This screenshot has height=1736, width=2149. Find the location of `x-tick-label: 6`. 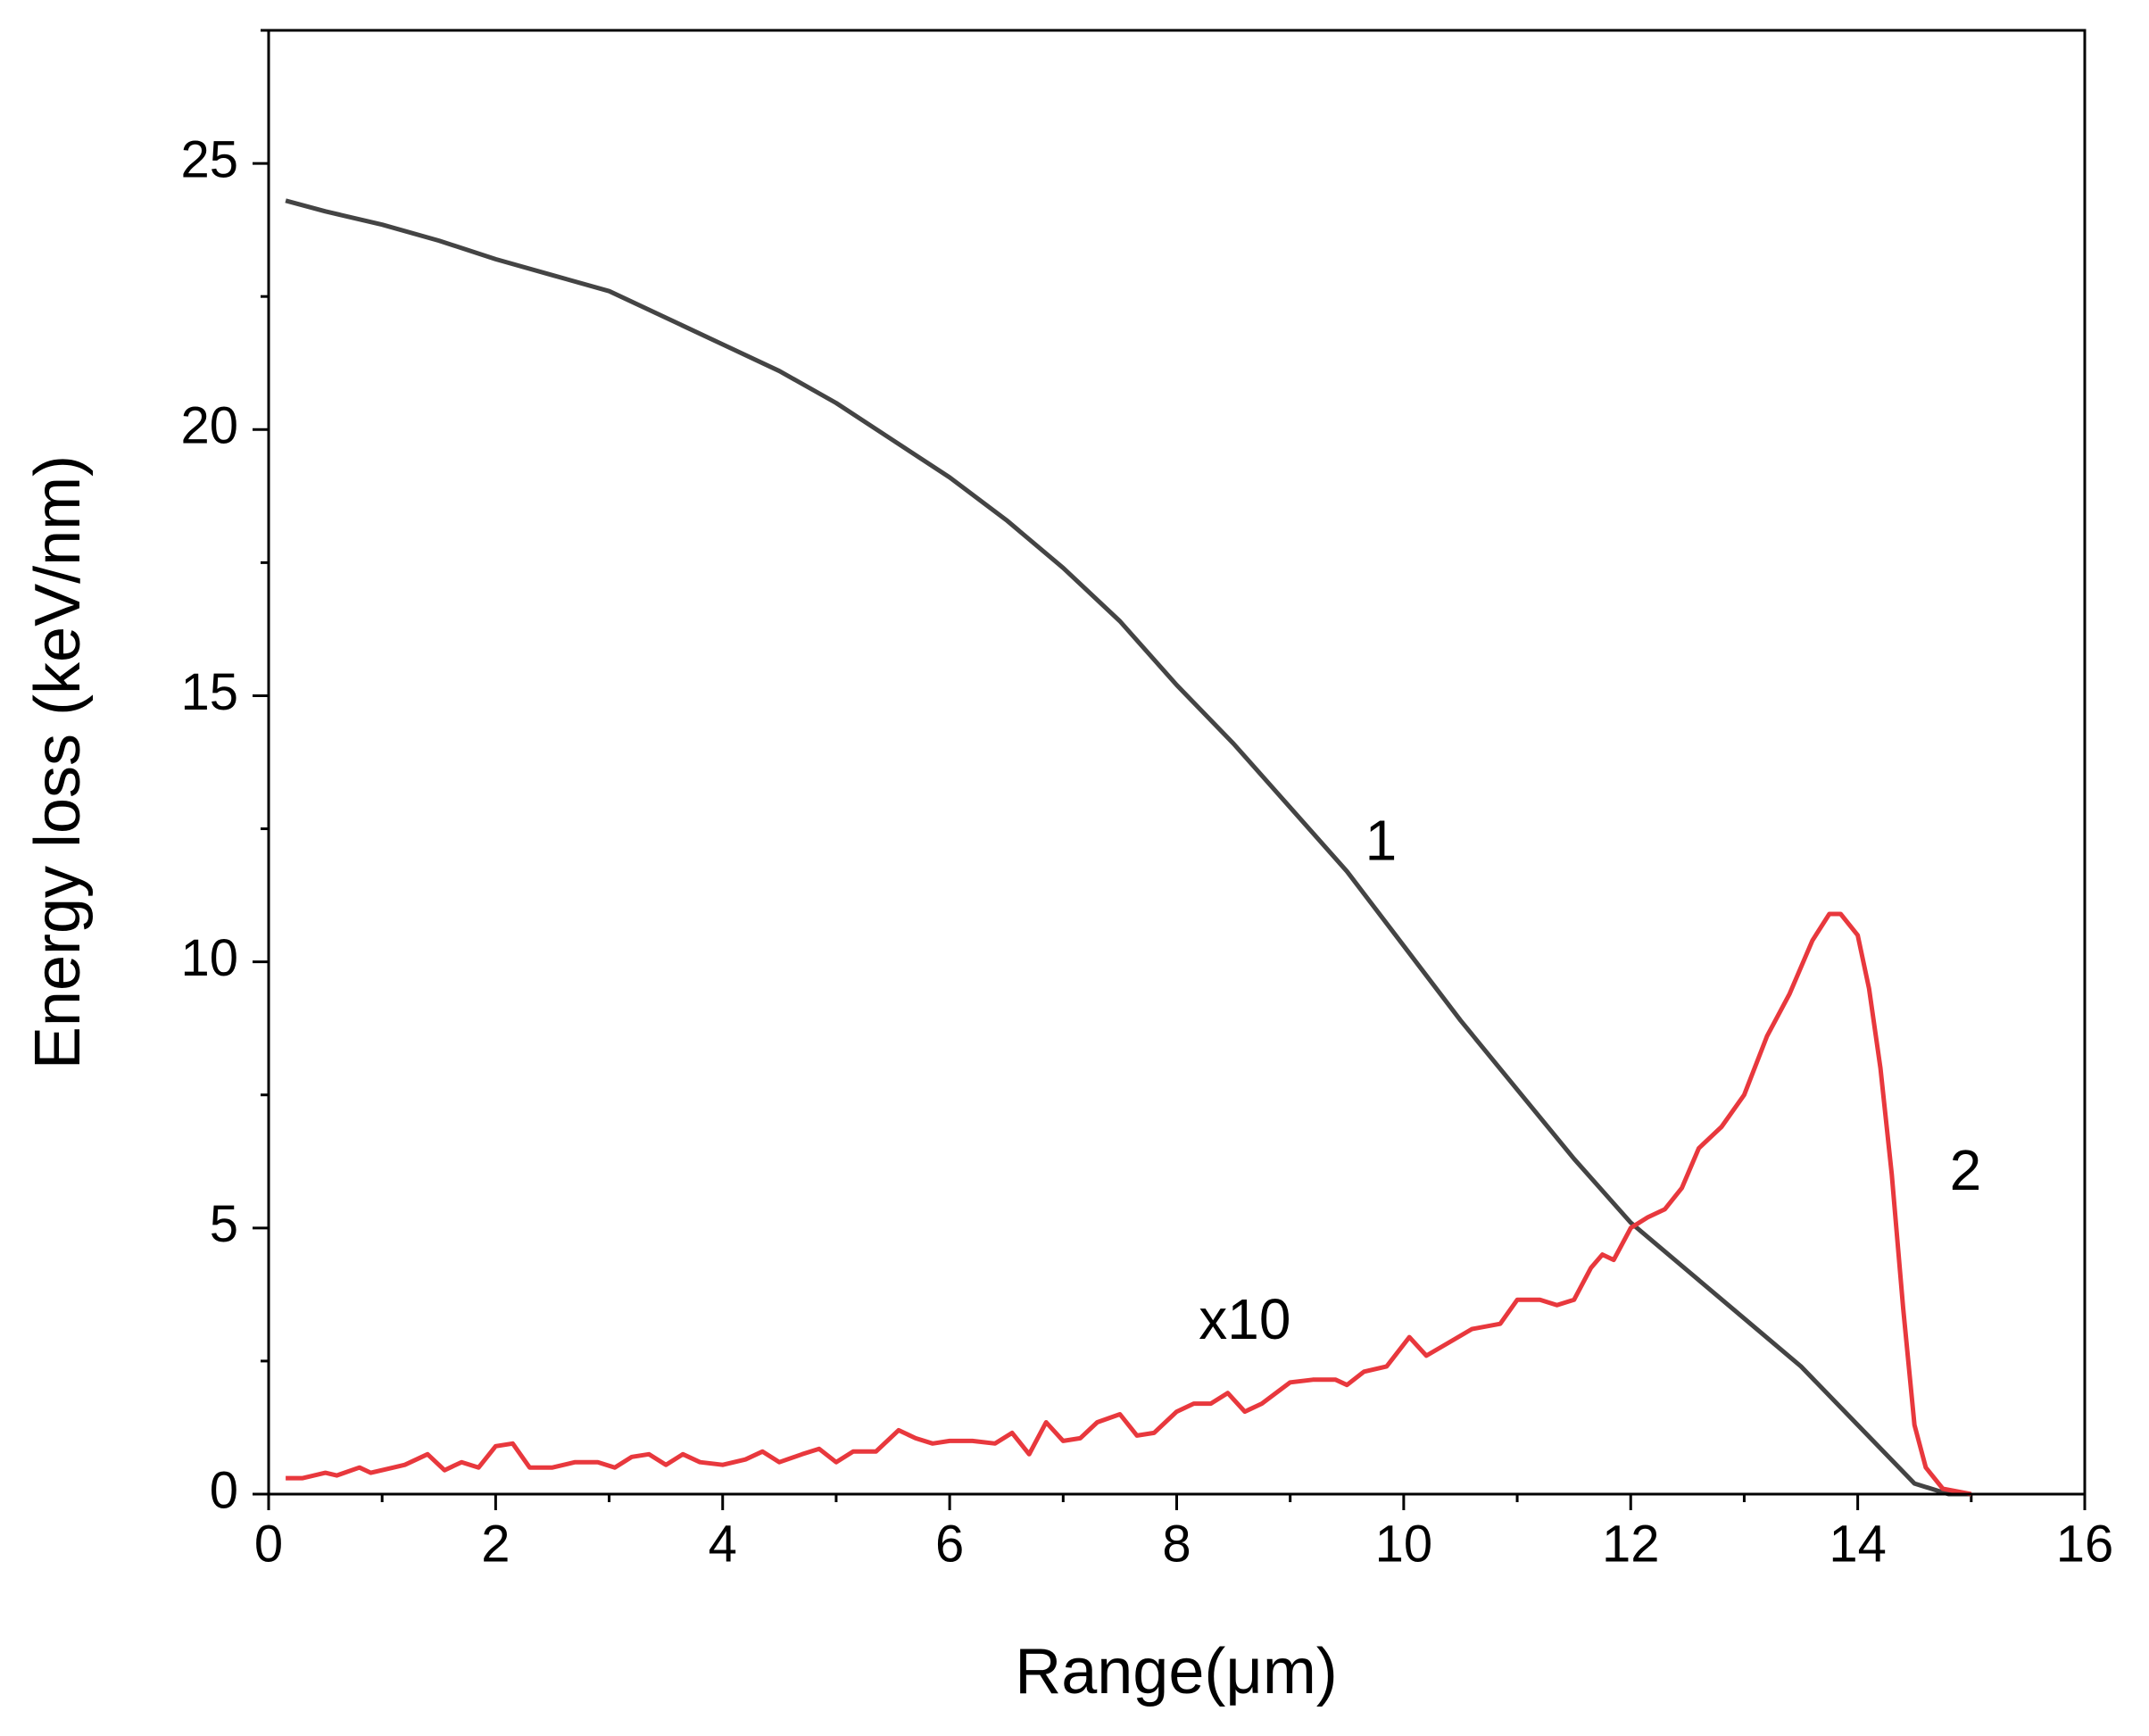

x-tick-label: 6 is located at coordinates (949, 1544).